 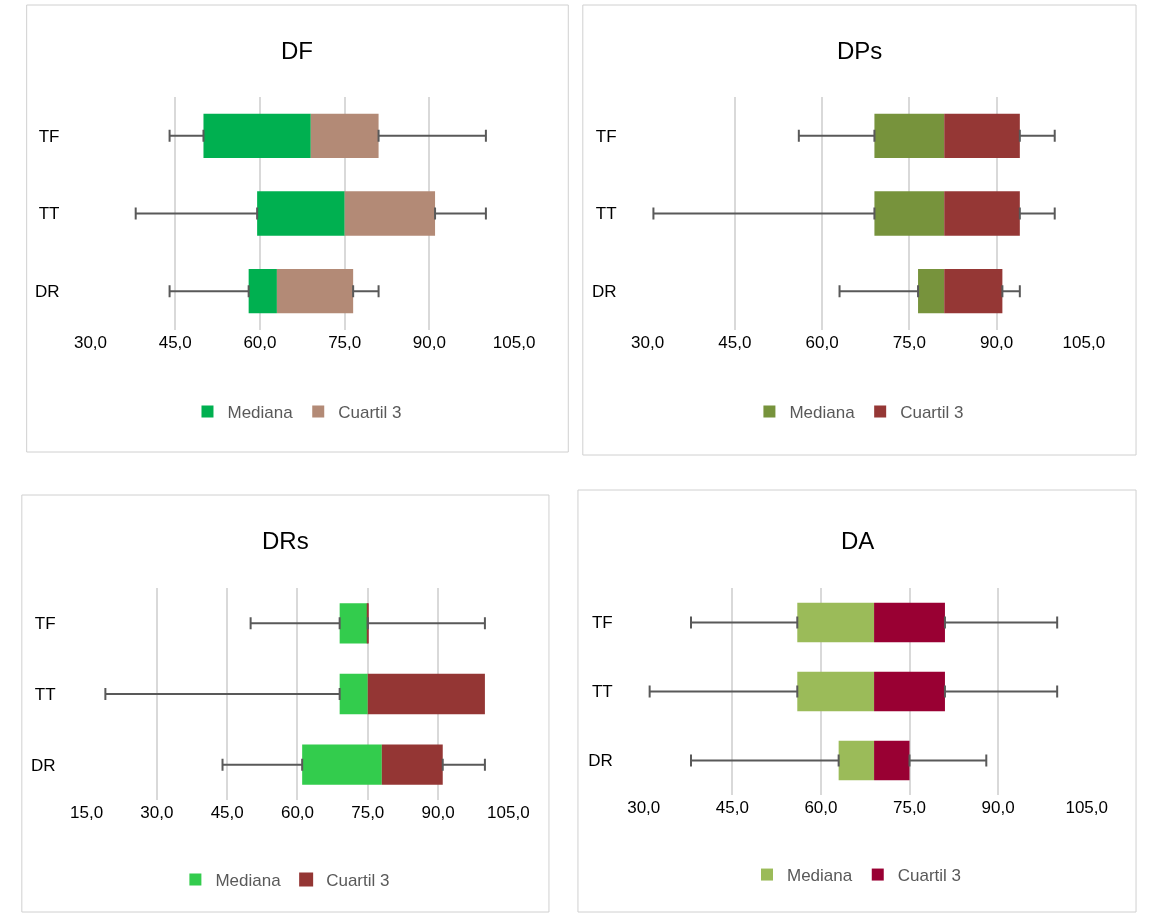 I want to click on x-tick-label: 15,0, so click(x=87, y=812).